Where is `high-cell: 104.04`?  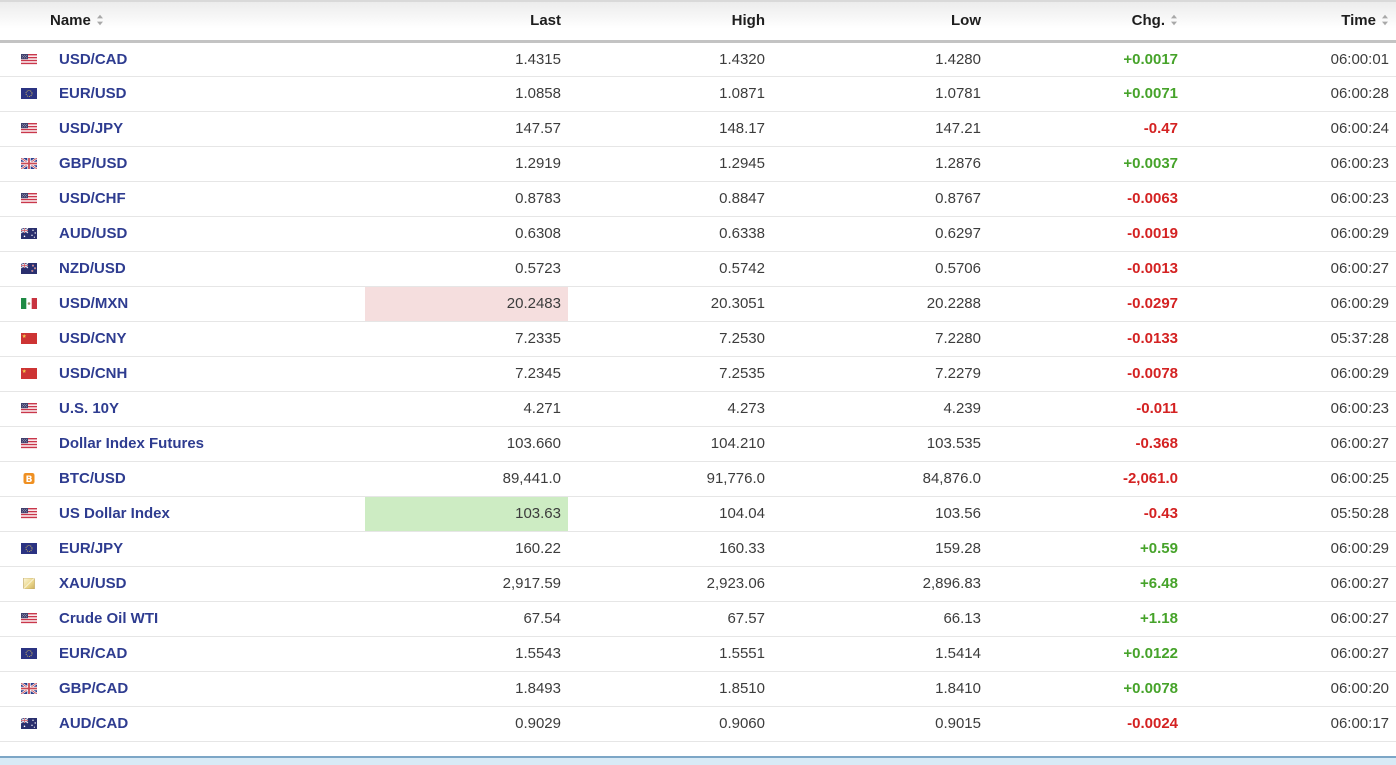 high-cell: 104.04 is located at coordinates (670, 514).